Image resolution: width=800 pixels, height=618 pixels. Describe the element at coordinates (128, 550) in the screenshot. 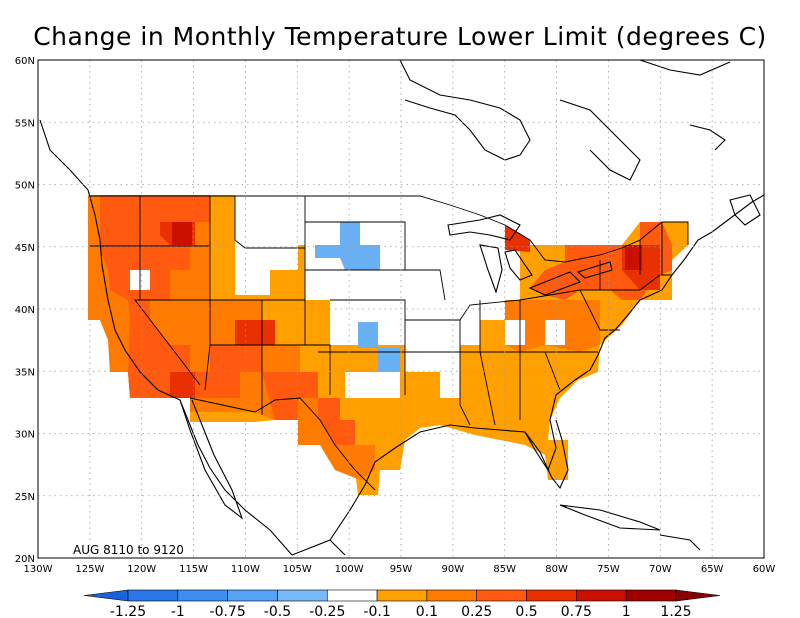

I see `period-annotation: AUG 8110 to 9120` at that location.